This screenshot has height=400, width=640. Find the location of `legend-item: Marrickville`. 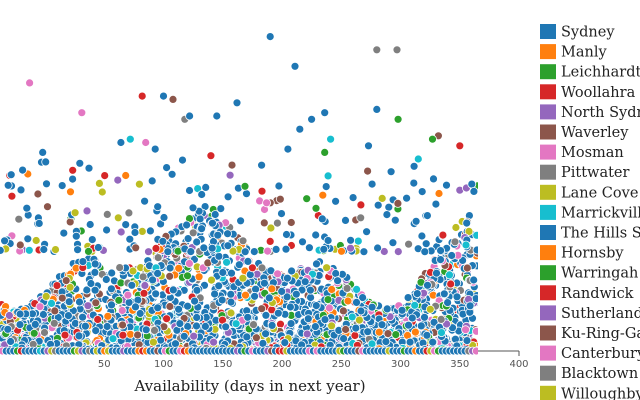

legend-item: Marrickville is located at coordinates (590, 213).